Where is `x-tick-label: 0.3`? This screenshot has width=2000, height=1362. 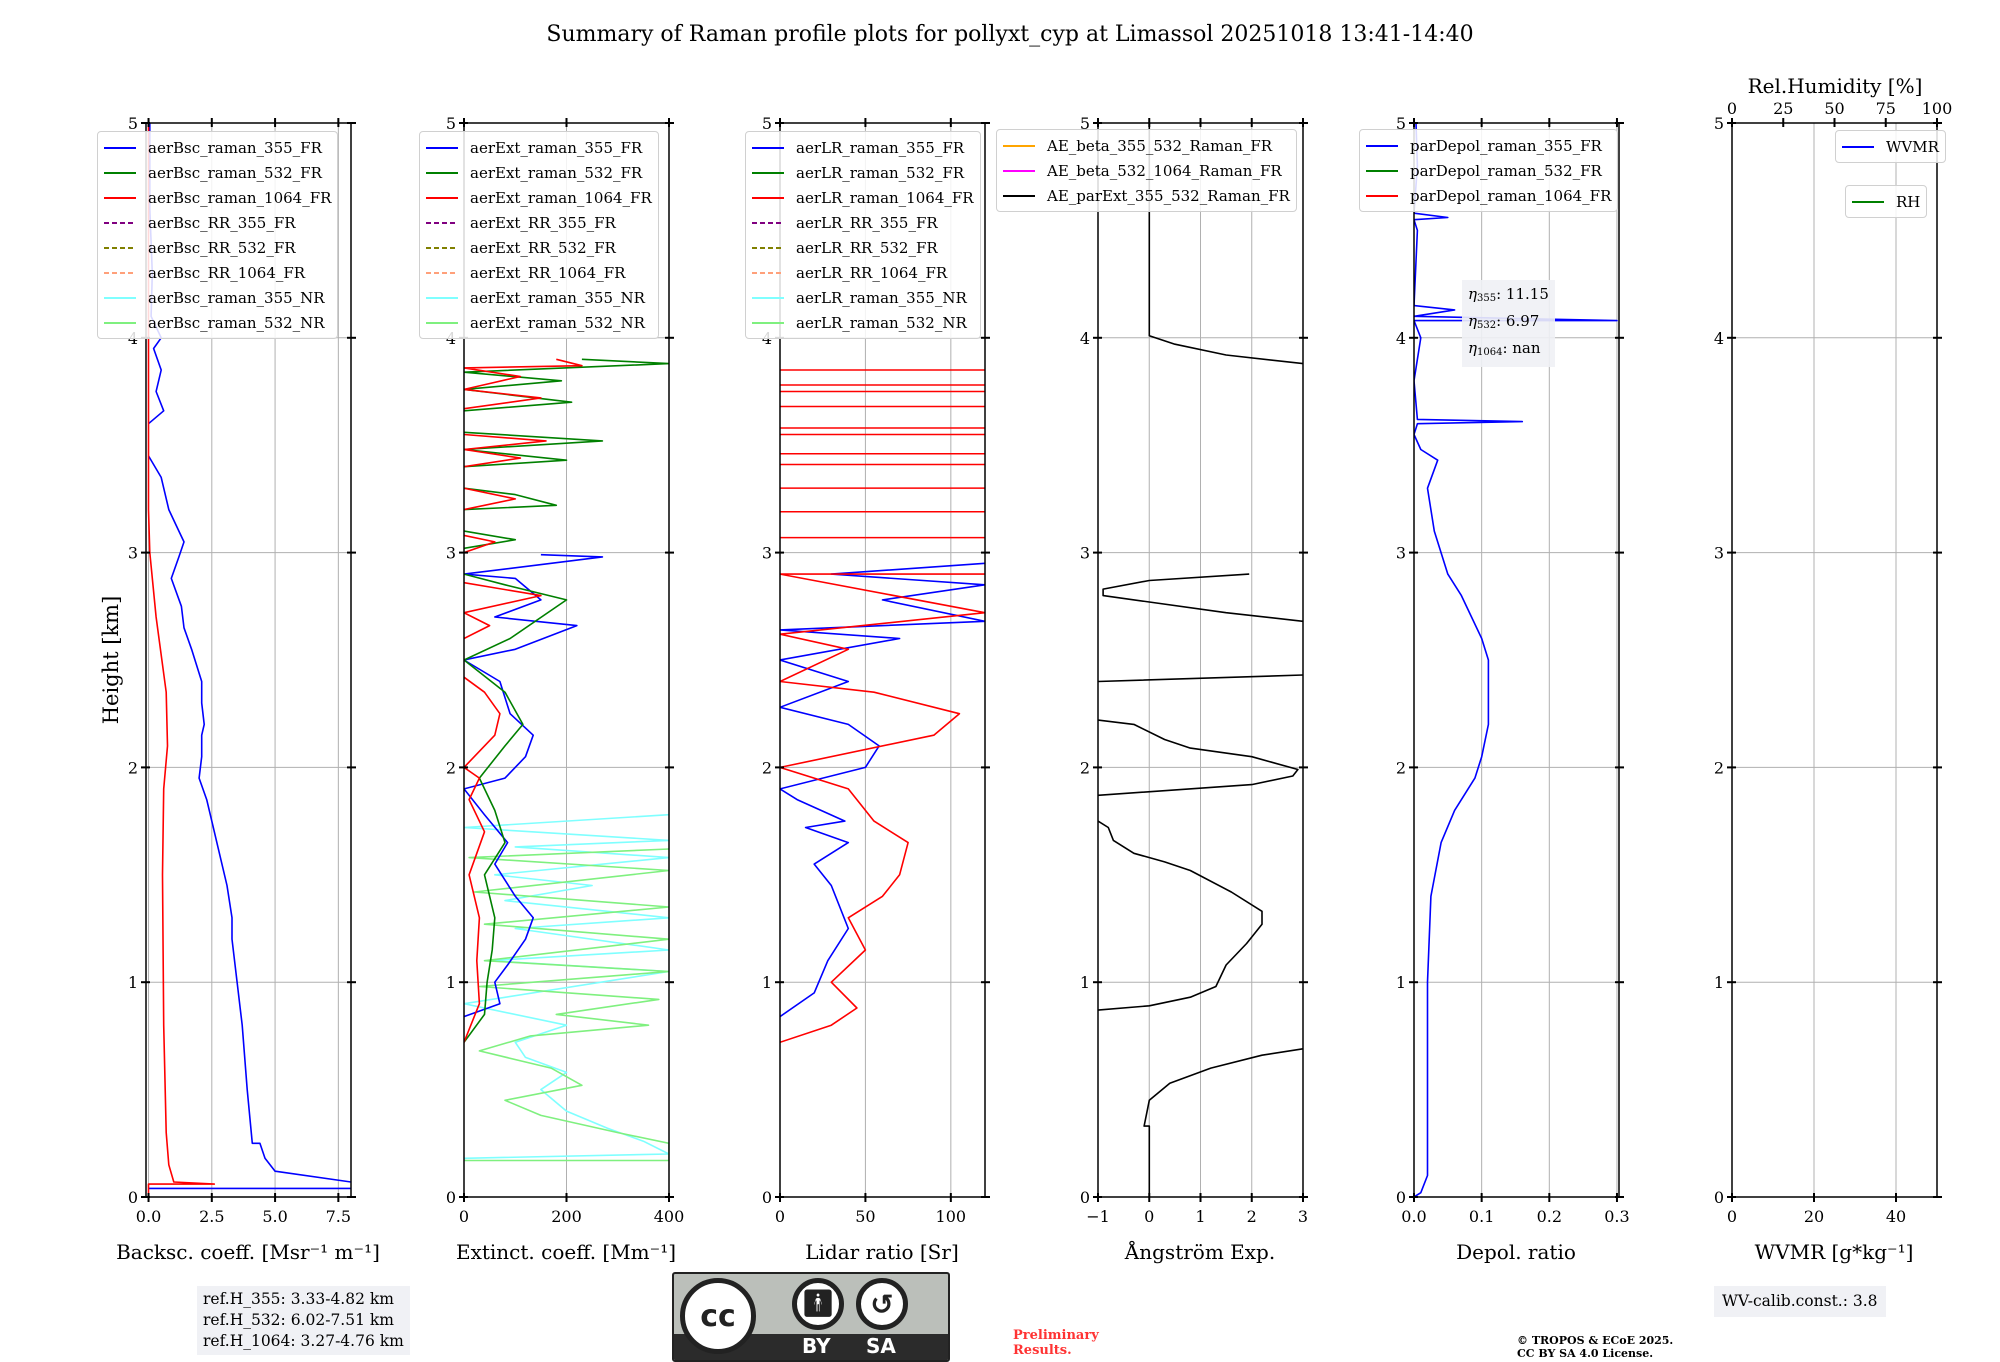 x-tick-label: 0.3 is located at coordinates (1616, 1216).